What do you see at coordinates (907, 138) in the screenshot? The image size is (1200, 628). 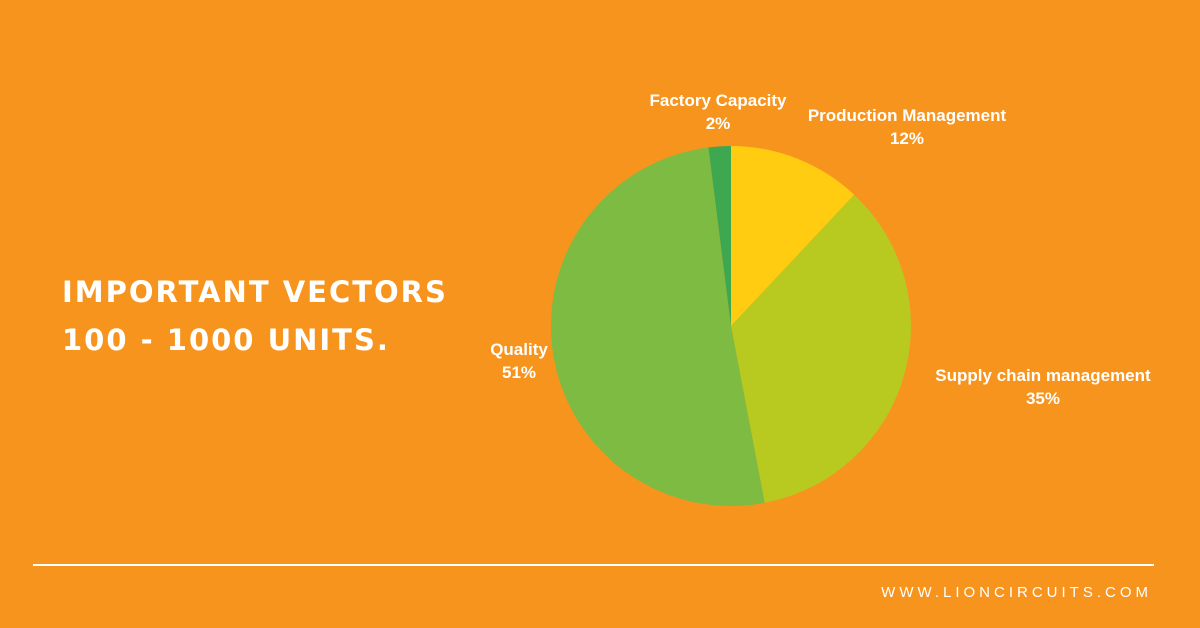 I see `label-production-management-value: 12%` at bounding box center [907, 138].